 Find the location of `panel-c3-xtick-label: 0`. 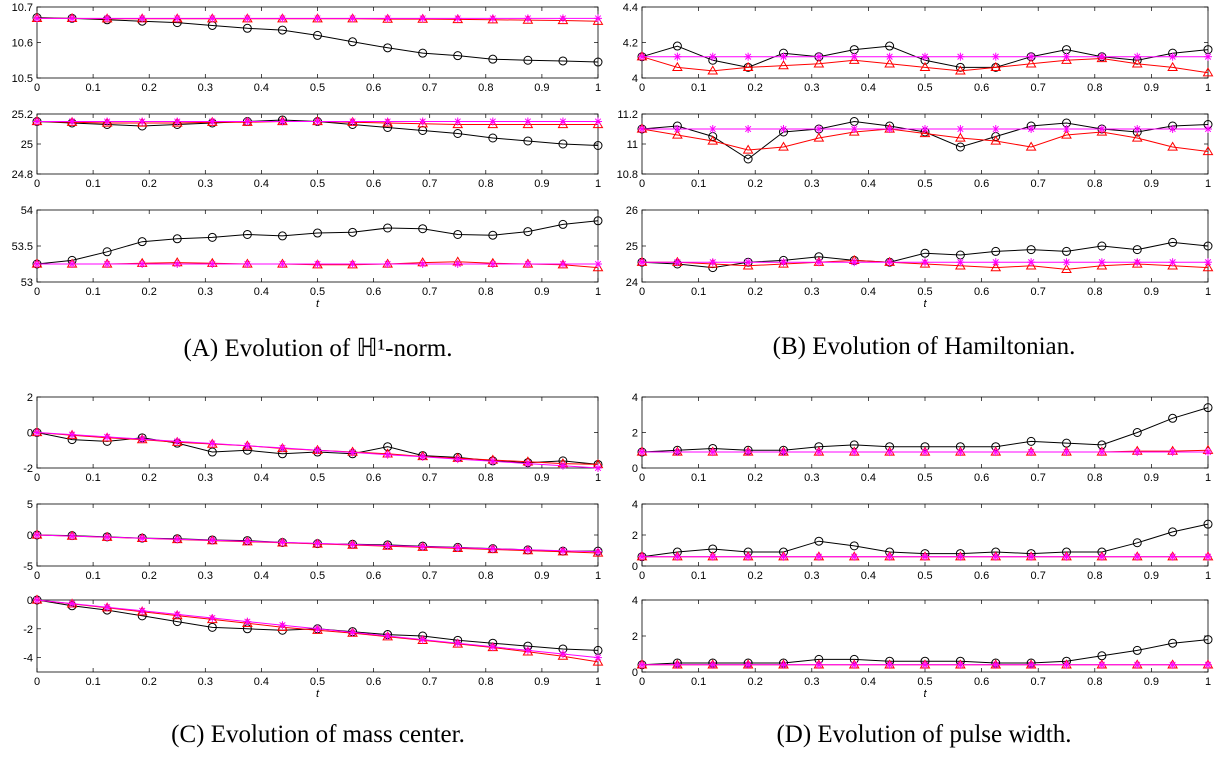

panel-c3-xtick-label: 0 is located at coordinates (37, 682).